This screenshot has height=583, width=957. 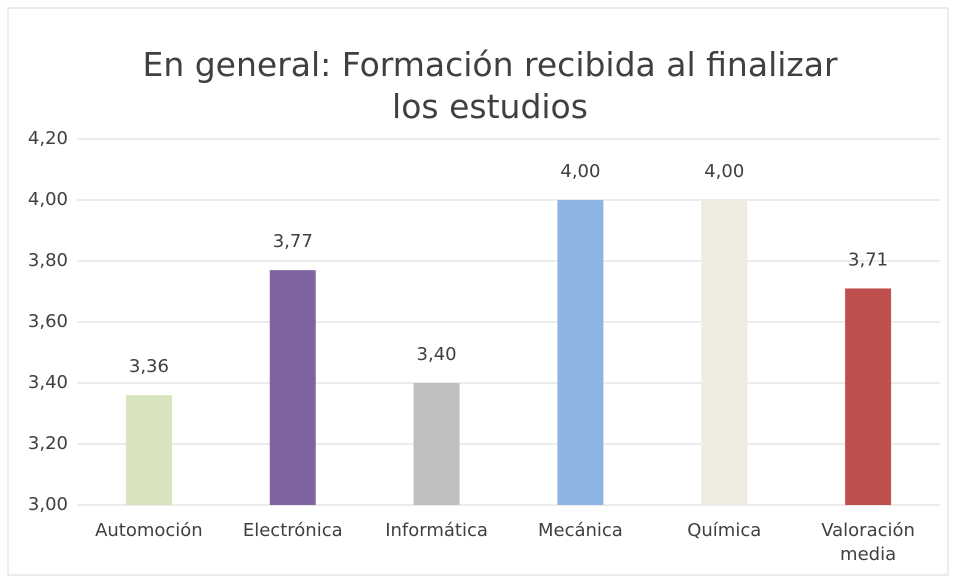 What do you see at coordinates (724, 530) in the screenshot?
I see `x-tick-label: Química` at bounding box center [724, 530].